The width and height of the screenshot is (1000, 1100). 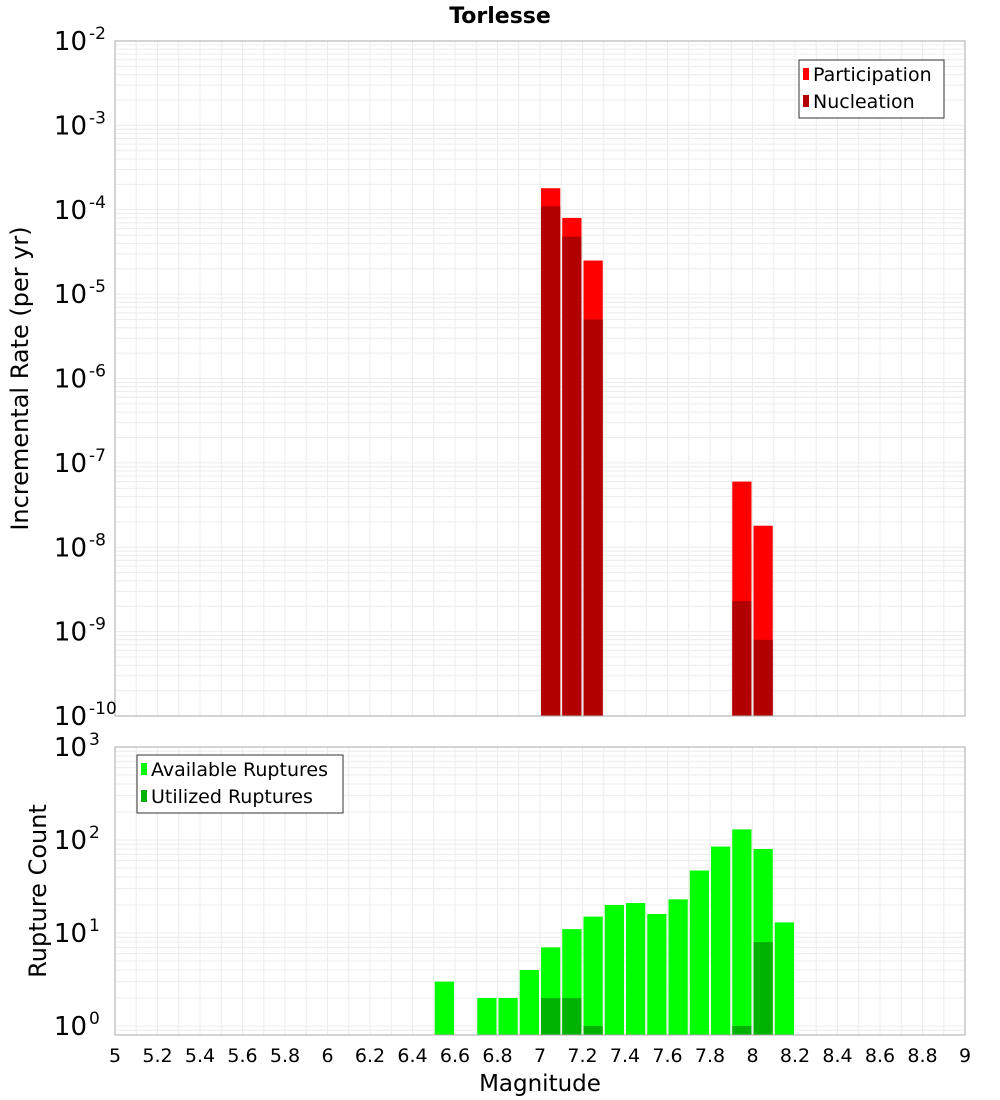 What do you see at coordinates (97, 540) in the screenshot?
I see `y-tick-exponent: -8` at bounding box center [97, 540].